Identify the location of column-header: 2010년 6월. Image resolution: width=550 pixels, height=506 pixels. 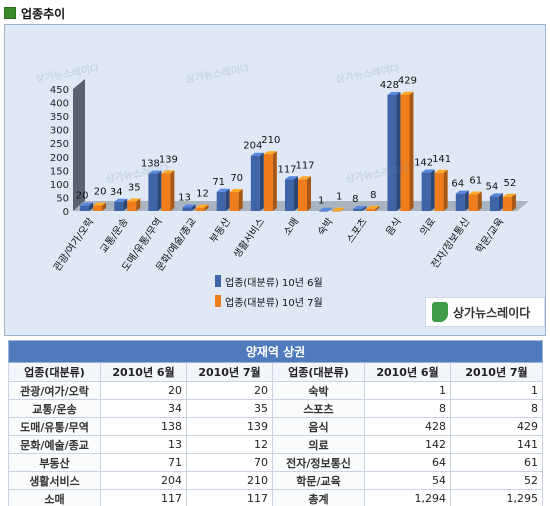
(143, 372).